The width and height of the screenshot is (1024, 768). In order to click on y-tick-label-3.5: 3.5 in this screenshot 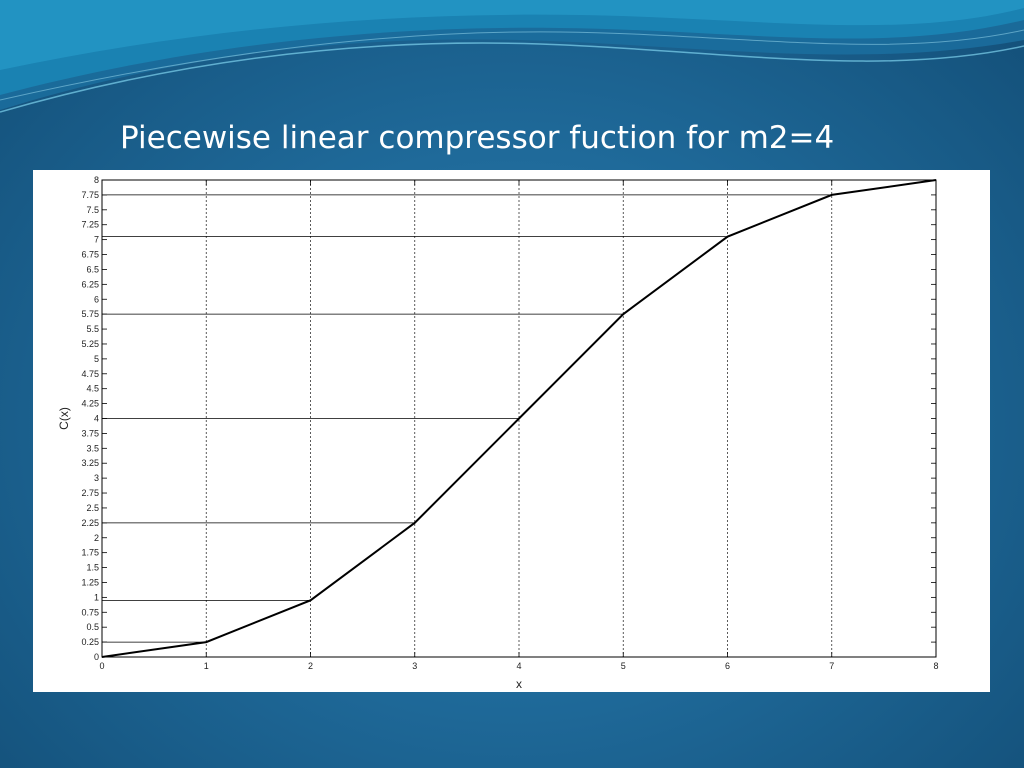, I will do `click(92, 448)`.